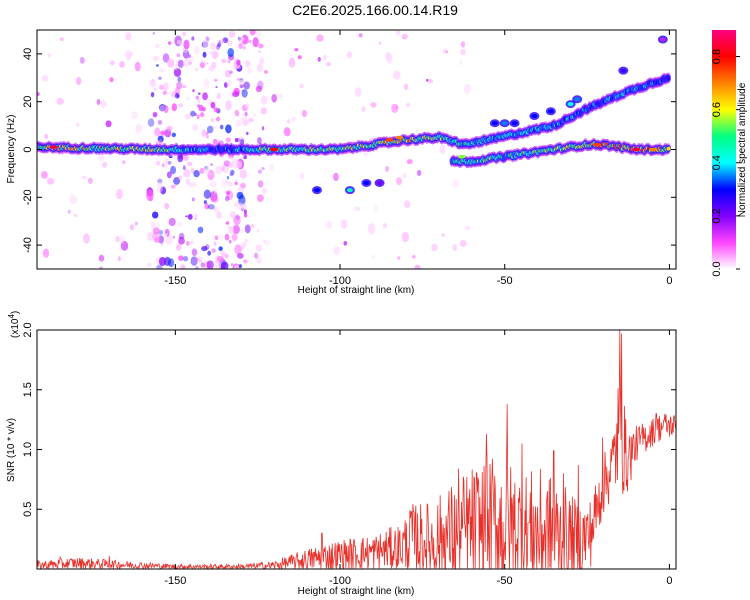 Image resolution: width=750 pixels, height=600 pixels. I want to click on spectrogram-feature, so click(379, 182).